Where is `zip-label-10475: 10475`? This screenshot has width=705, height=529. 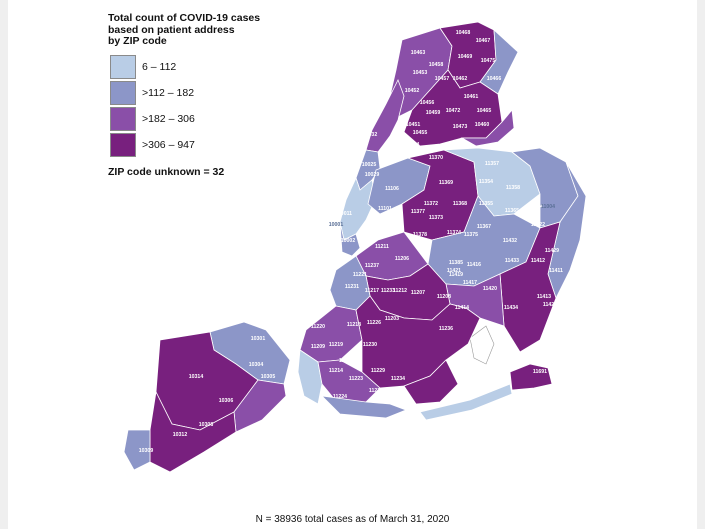
zip-label-10475: 10475 is located at coordinates (488, 61).